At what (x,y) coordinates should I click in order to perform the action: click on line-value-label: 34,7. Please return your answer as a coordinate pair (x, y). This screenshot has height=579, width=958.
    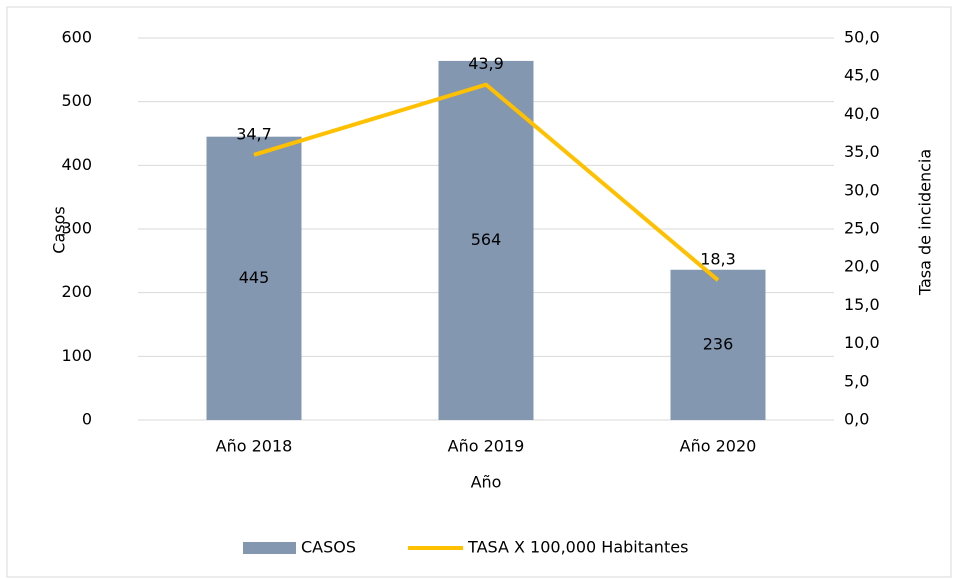
    Looking at the image, I should click on (254, 133).